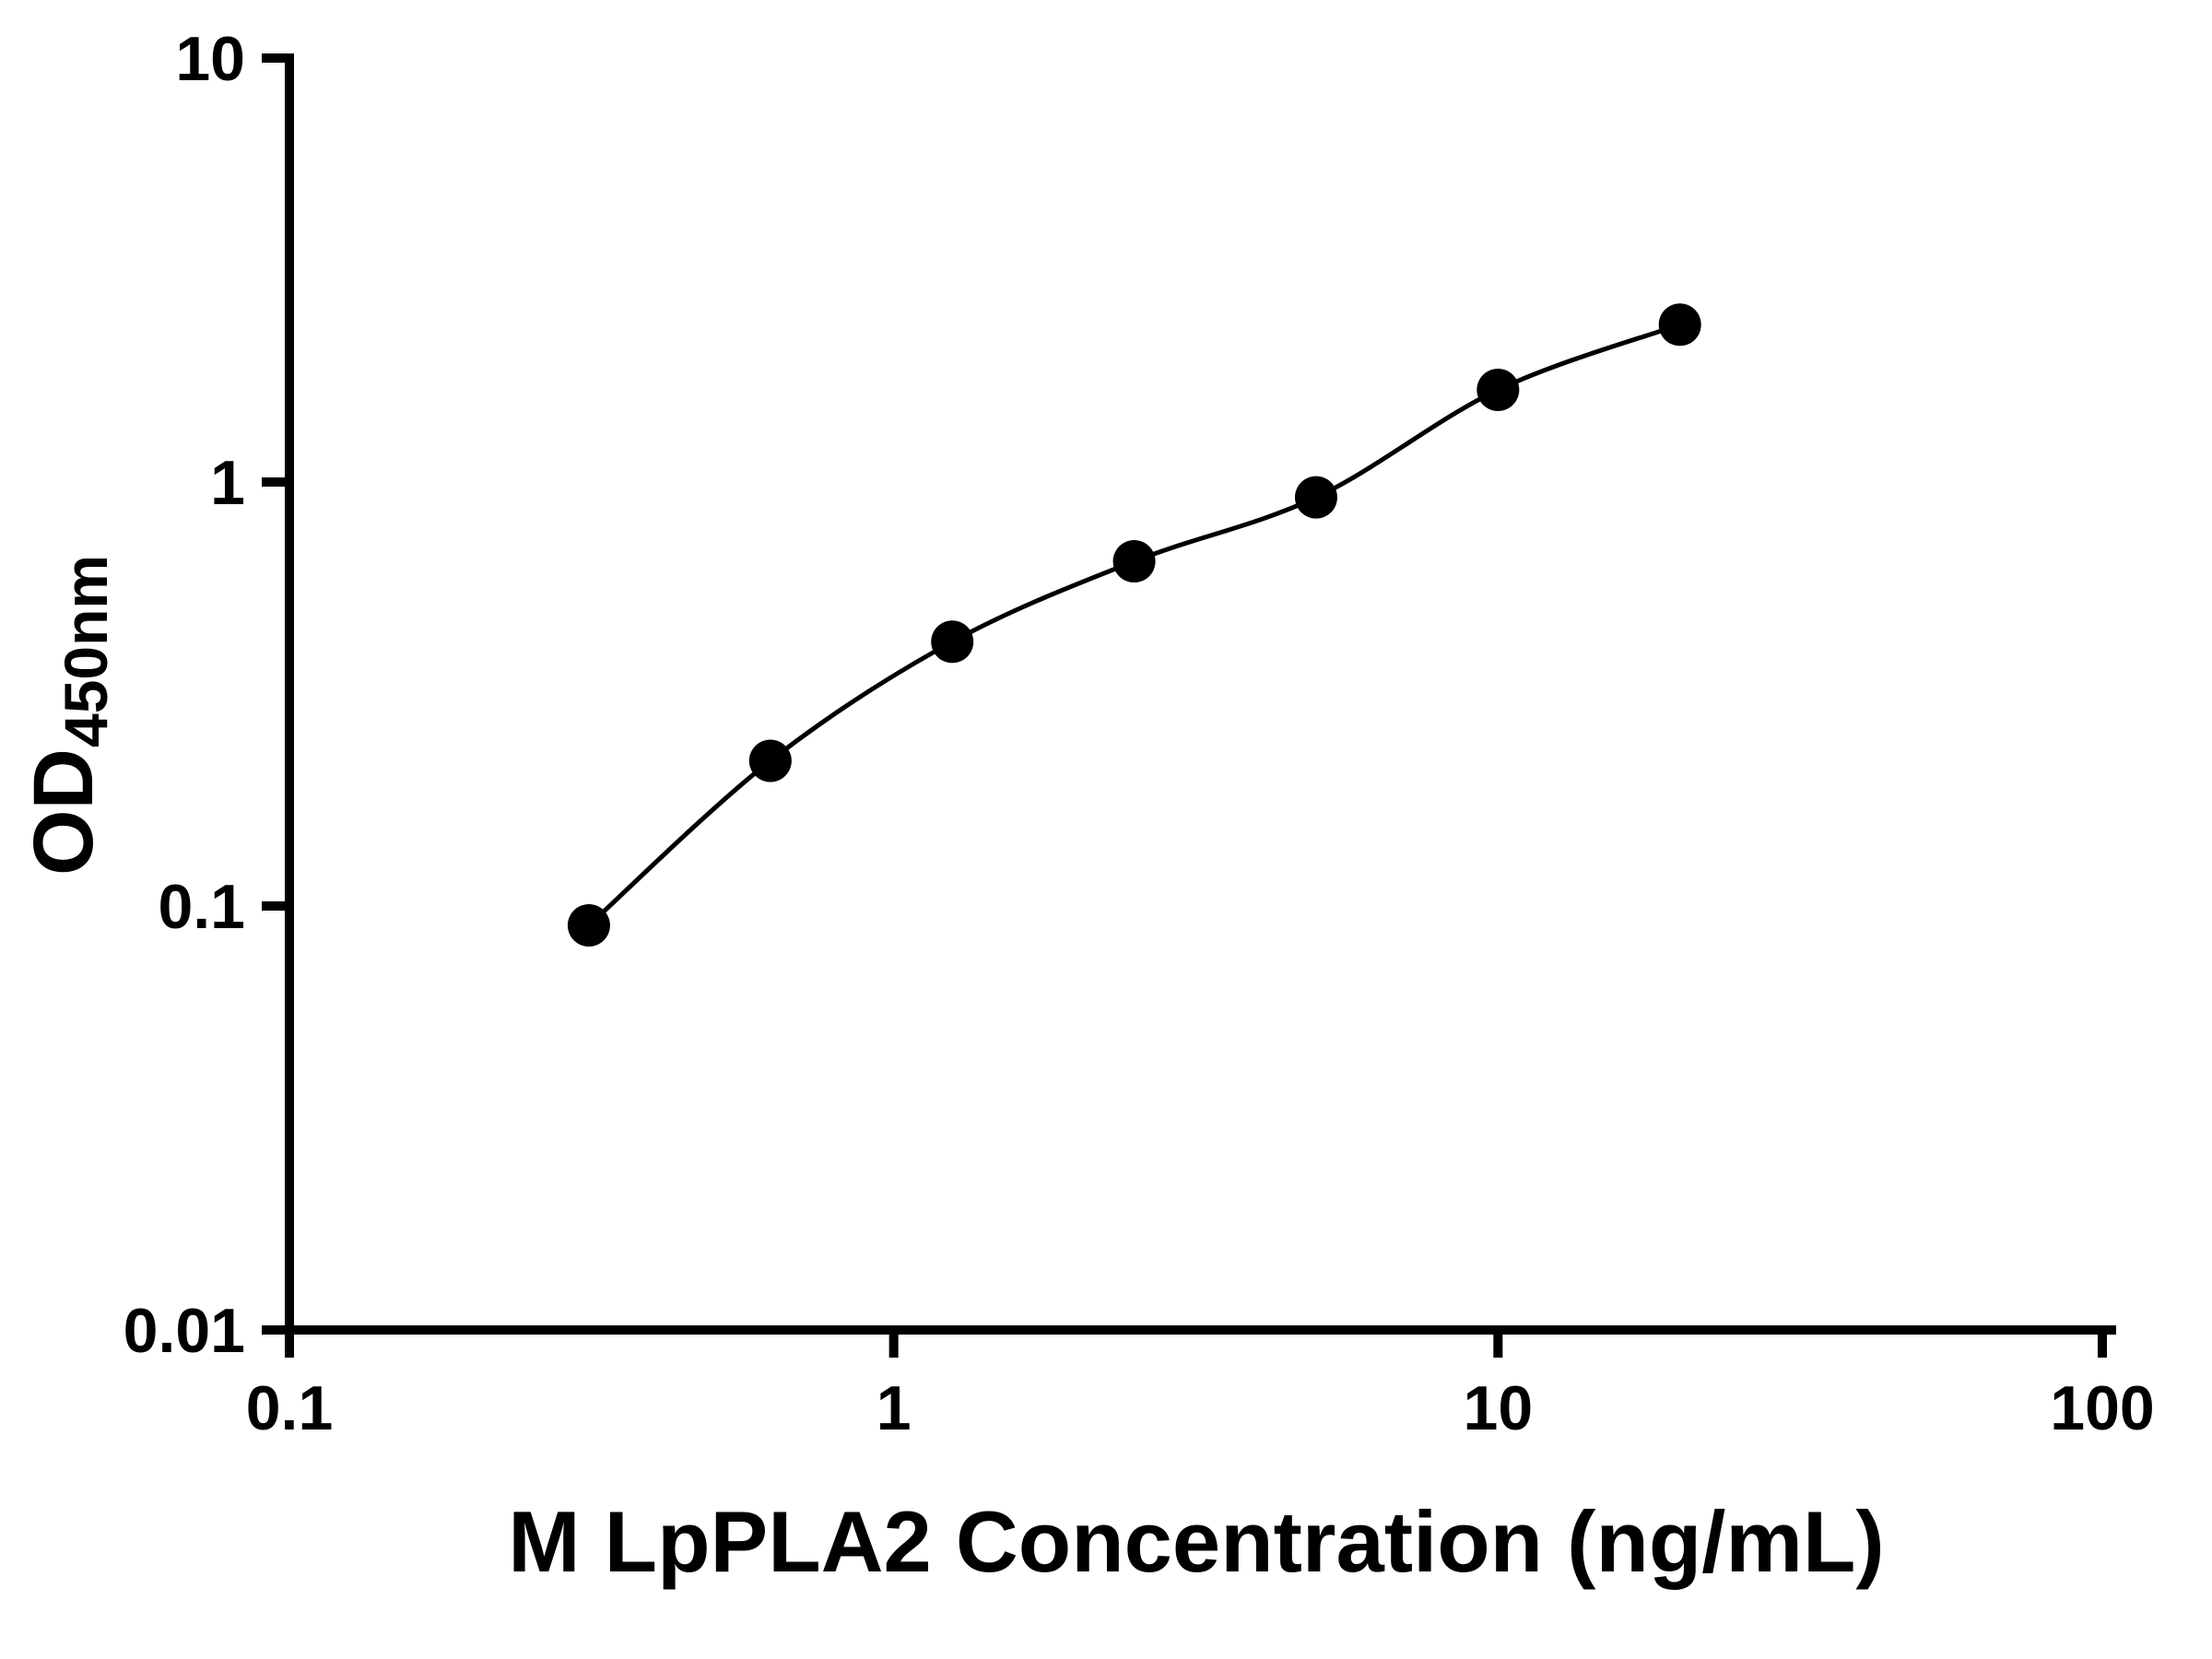 This screenshot has height=1659, width=2212. Describe the element at coordinates (894, 1408) in the screenshot. I see `x-tick-label: 1` at that location.